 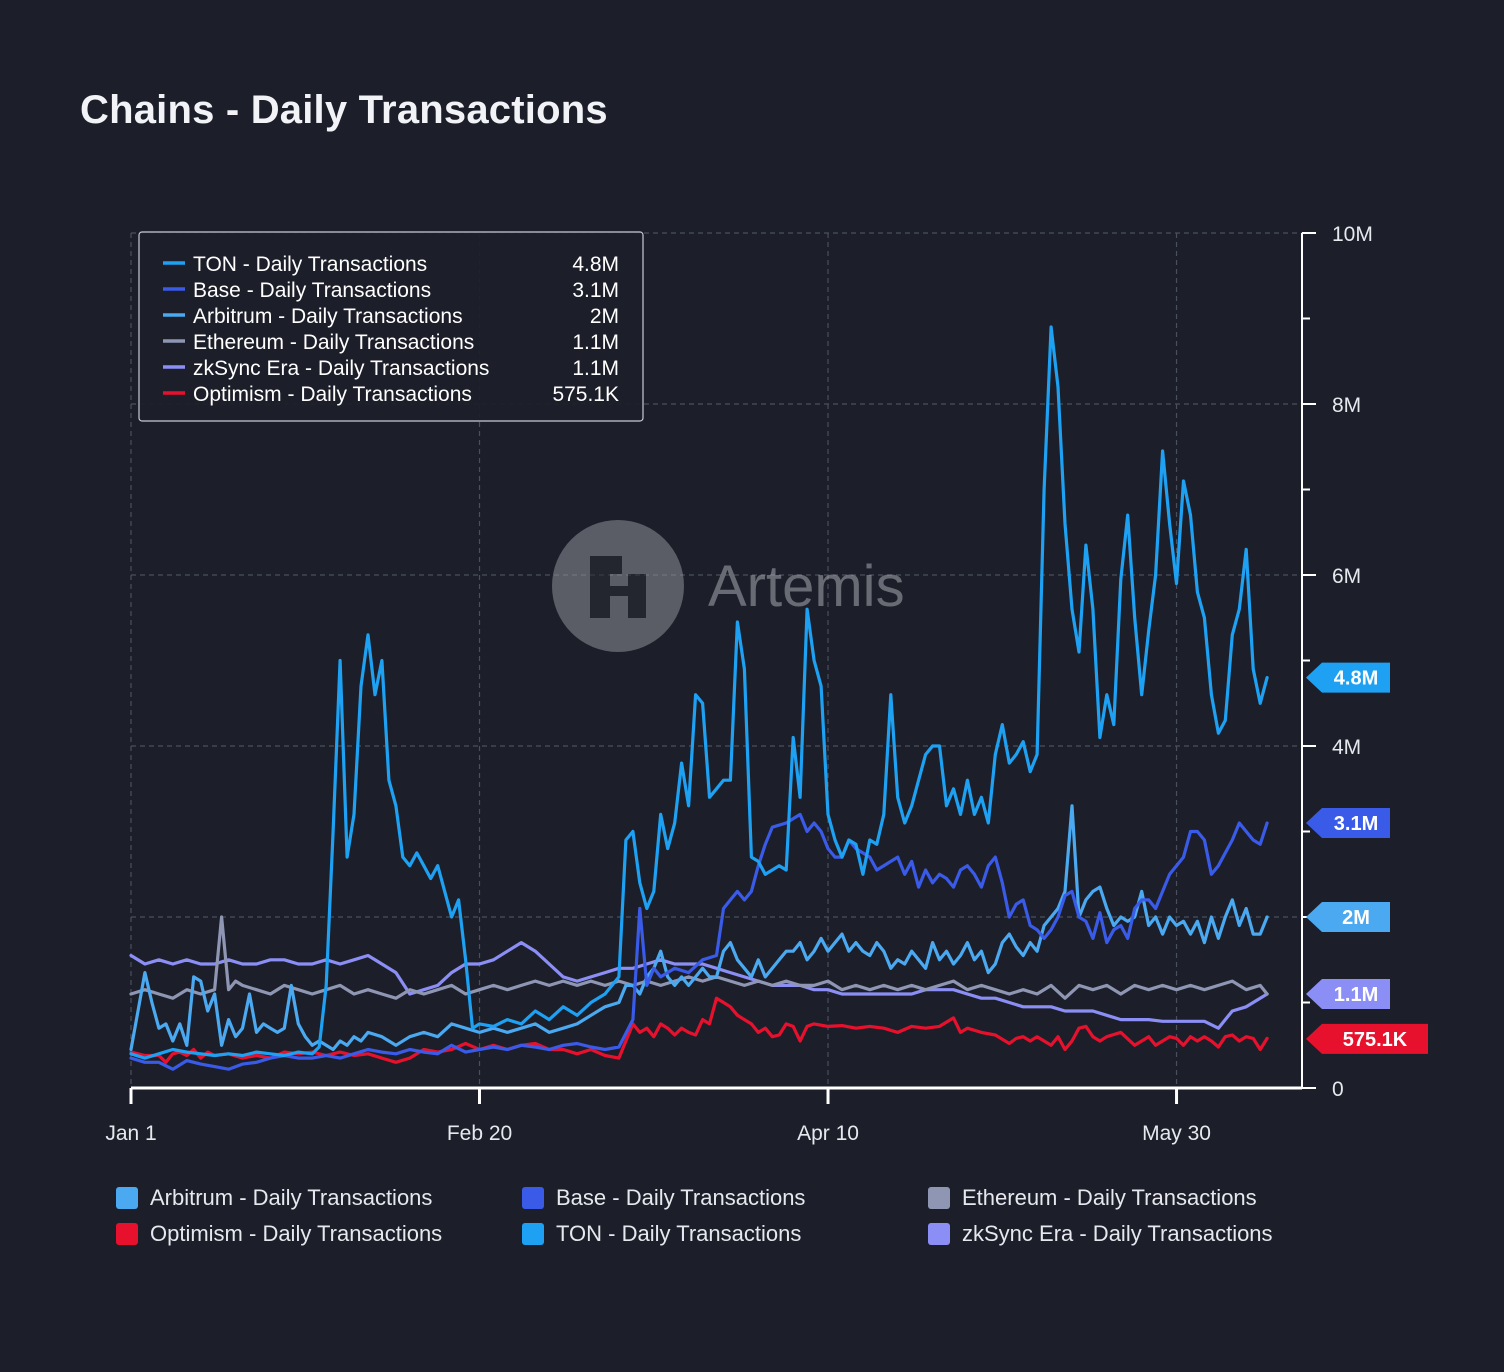 I want to click on end-tag-arbitrum, so click(x=1348, y=917).